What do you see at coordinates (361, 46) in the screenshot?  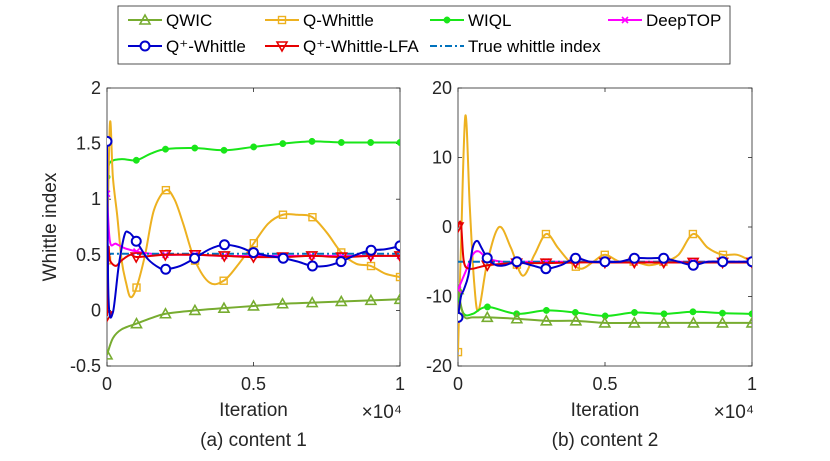 I see `legend-label: Q⁺-Whittle-LFA` at bounding box center [361, 46].